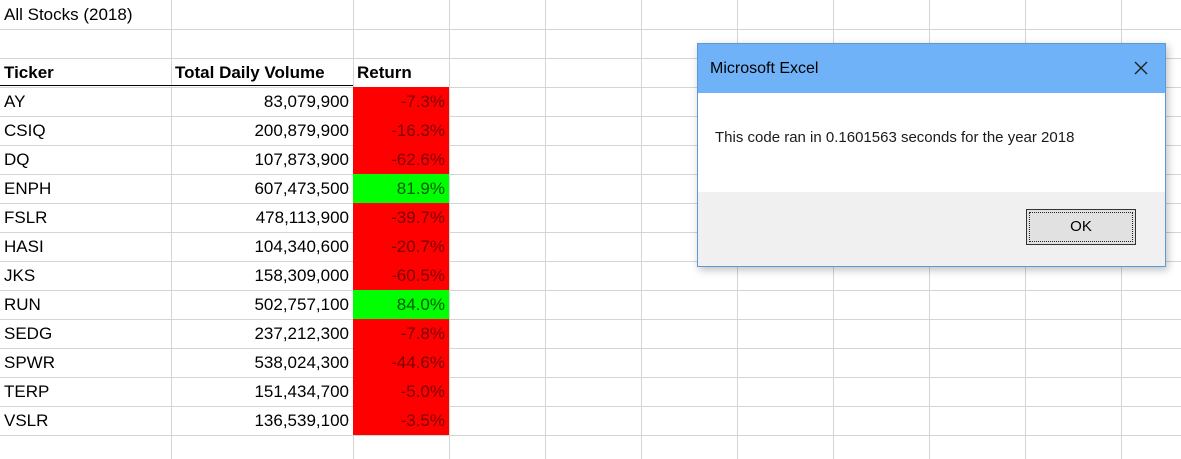 The image size is (1181, 459). What do you see at coordinates (401, 217) in the screenshot?
I see `return-cell: -39.7%` at bounding box center [401, 217].